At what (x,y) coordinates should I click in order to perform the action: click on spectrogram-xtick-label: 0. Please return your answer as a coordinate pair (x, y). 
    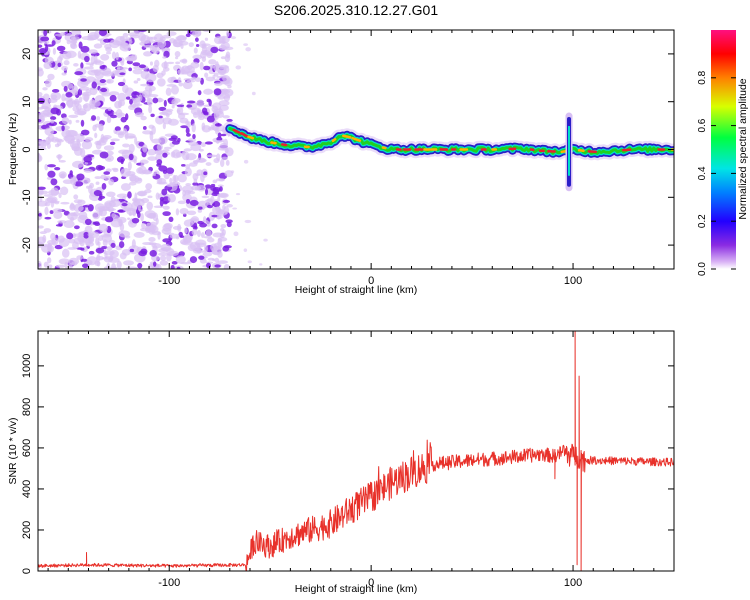
    Looking at the image, I should click on (371, 281).